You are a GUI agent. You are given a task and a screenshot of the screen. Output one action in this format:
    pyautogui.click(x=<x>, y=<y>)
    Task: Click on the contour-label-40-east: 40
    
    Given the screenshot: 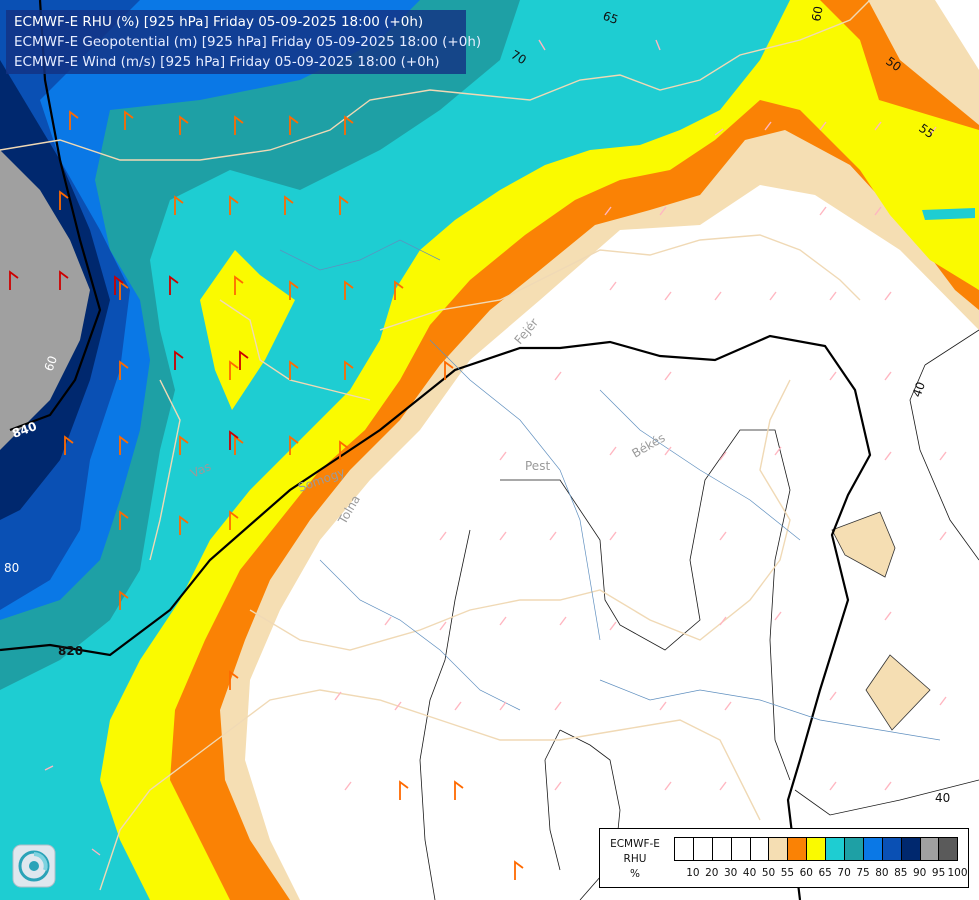 What is the action you would take?
    pyautogui.click(x=919, y=389)
    